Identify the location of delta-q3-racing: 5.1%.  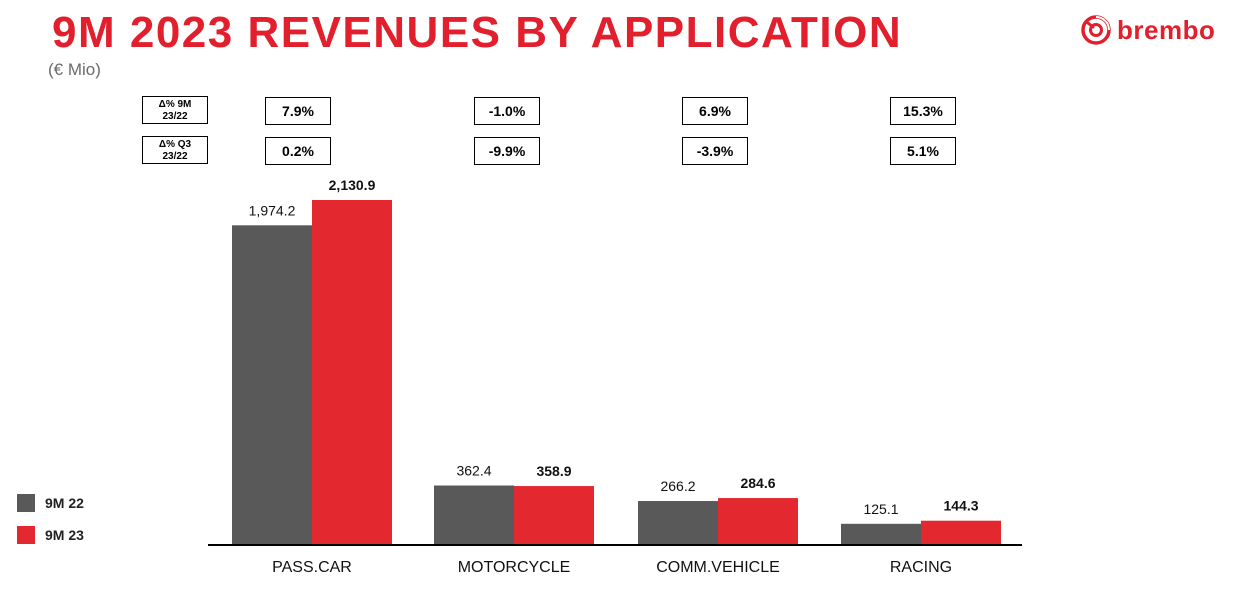
(923, 151).